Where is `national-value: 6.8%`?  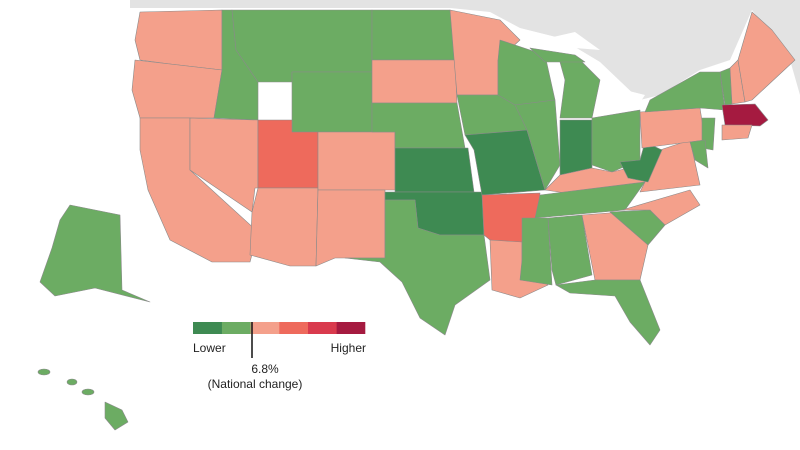
national-value: 6.8% is located at coordinates (265, 369).